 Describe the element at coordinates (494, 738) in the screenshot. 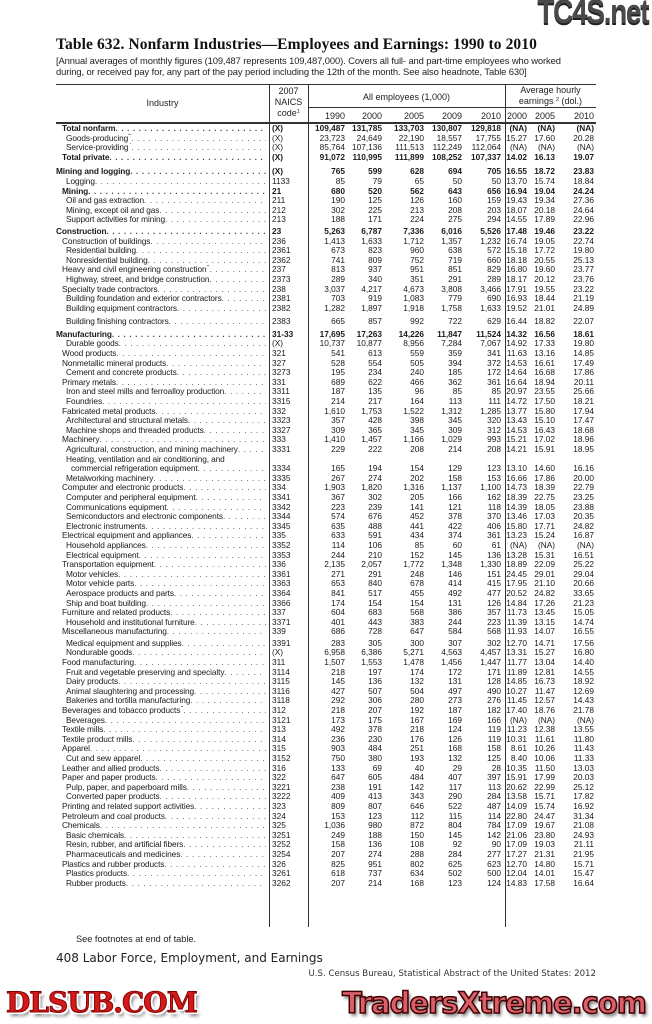

I see `employees-value: 119` at that location.